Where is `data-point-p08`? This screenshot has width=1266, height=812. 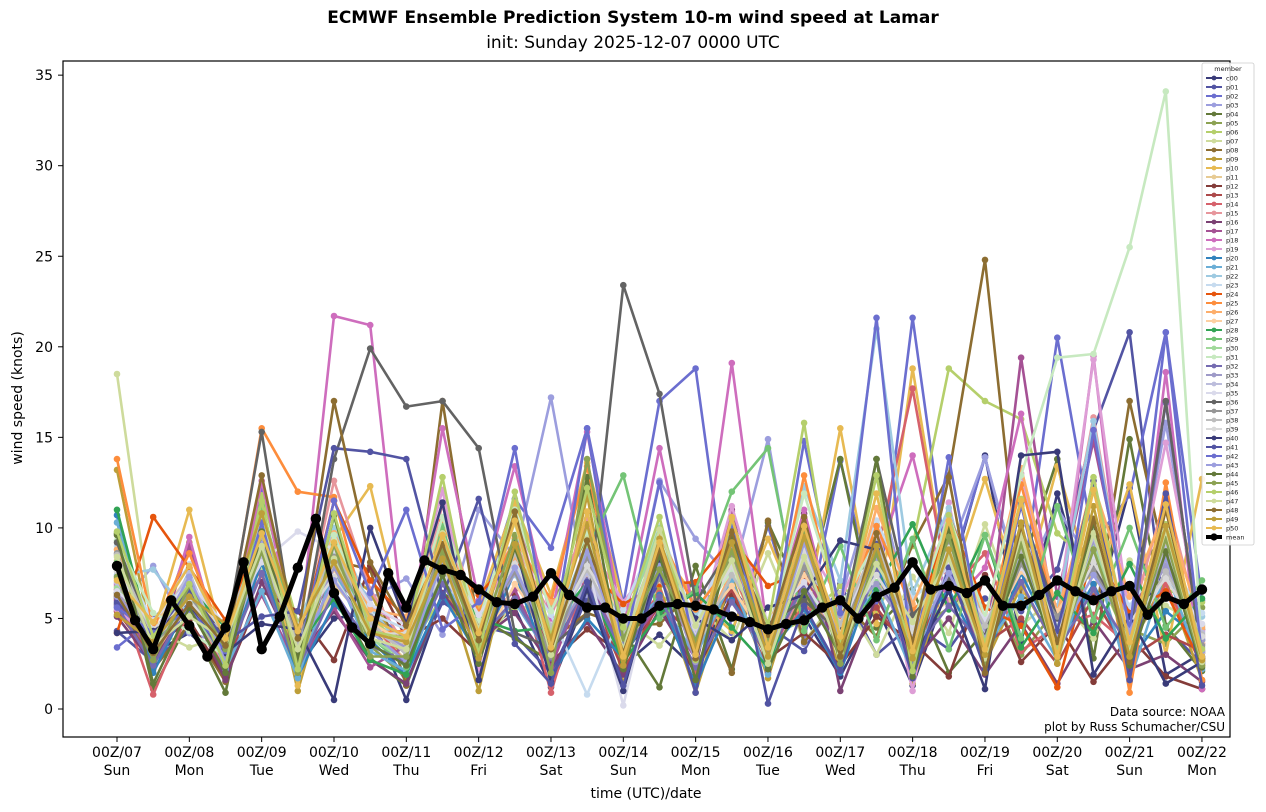 data-point-p08 is located at coordinates (1129, 401).